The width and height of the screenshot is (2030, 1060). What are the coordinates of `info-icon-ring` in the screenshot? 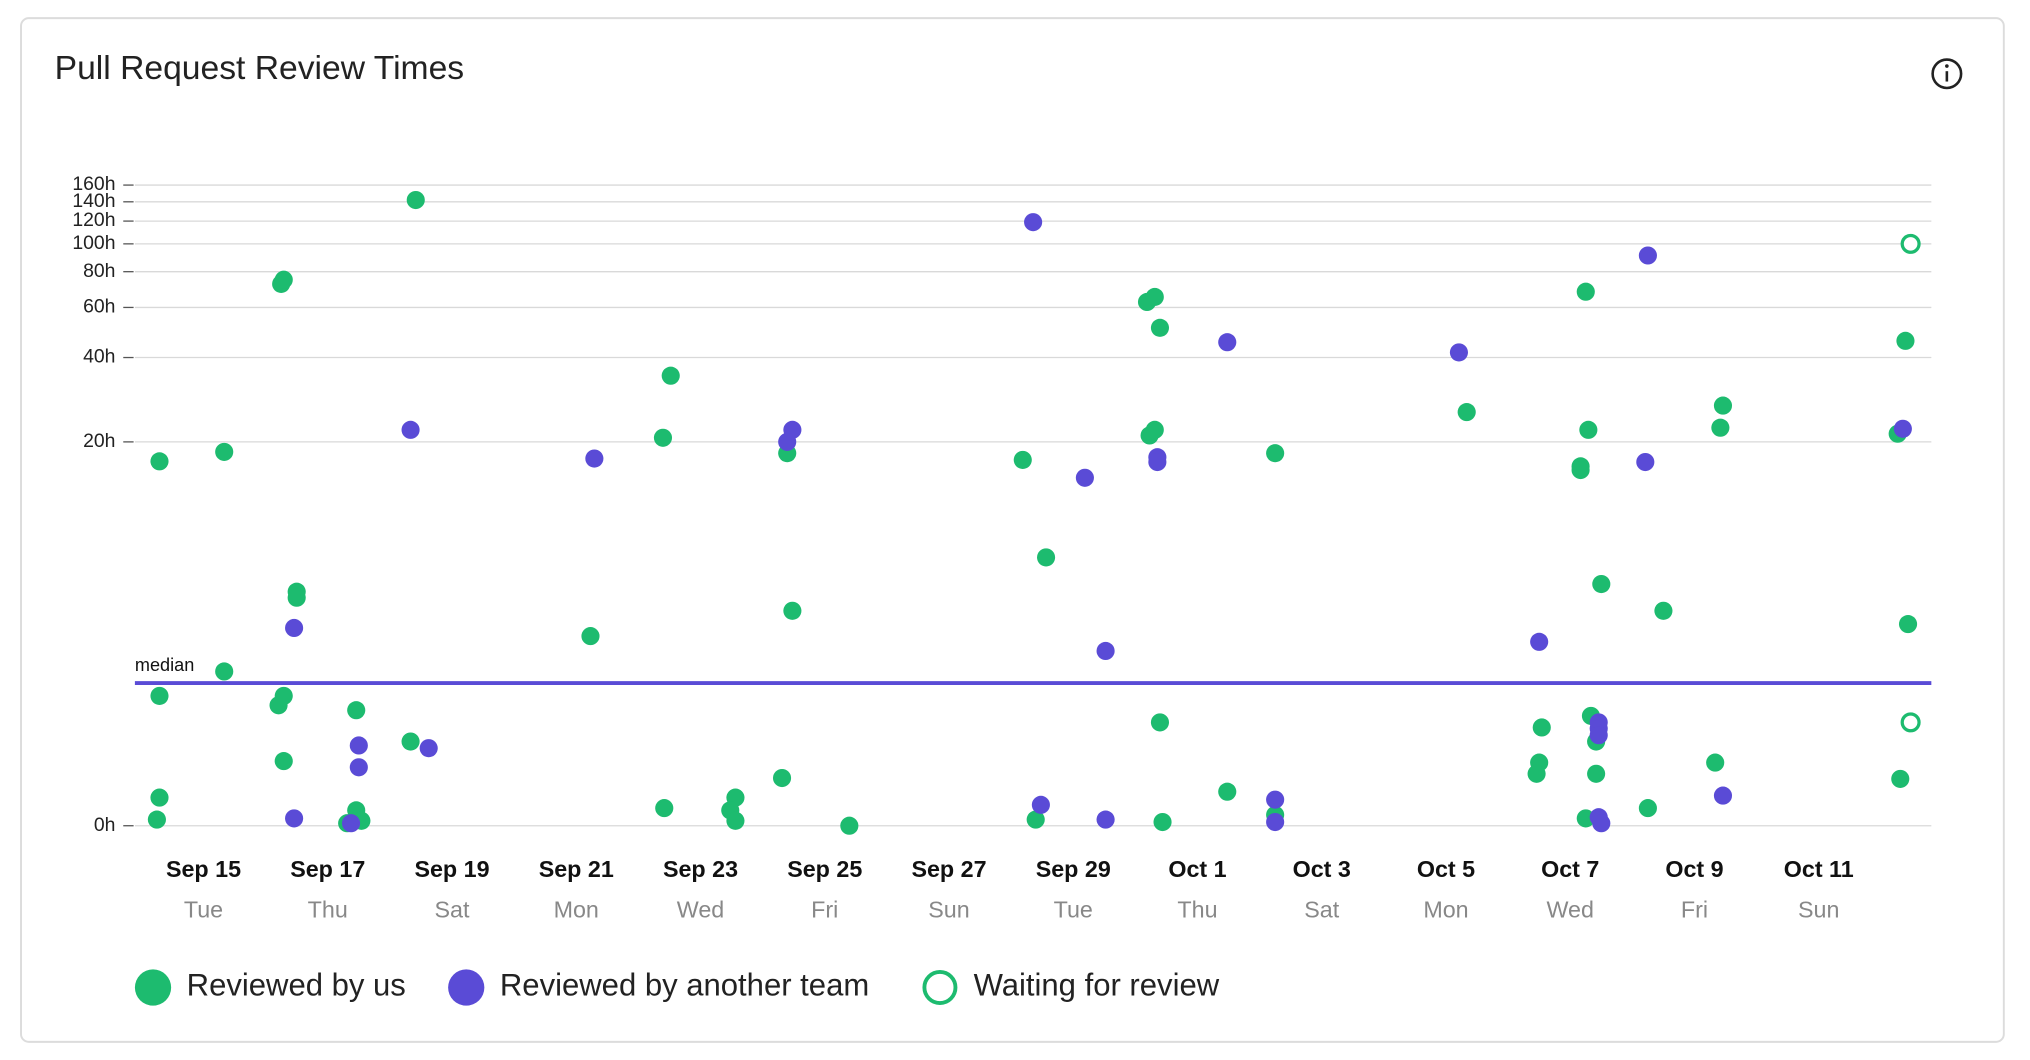 It's located at (1947, 74).